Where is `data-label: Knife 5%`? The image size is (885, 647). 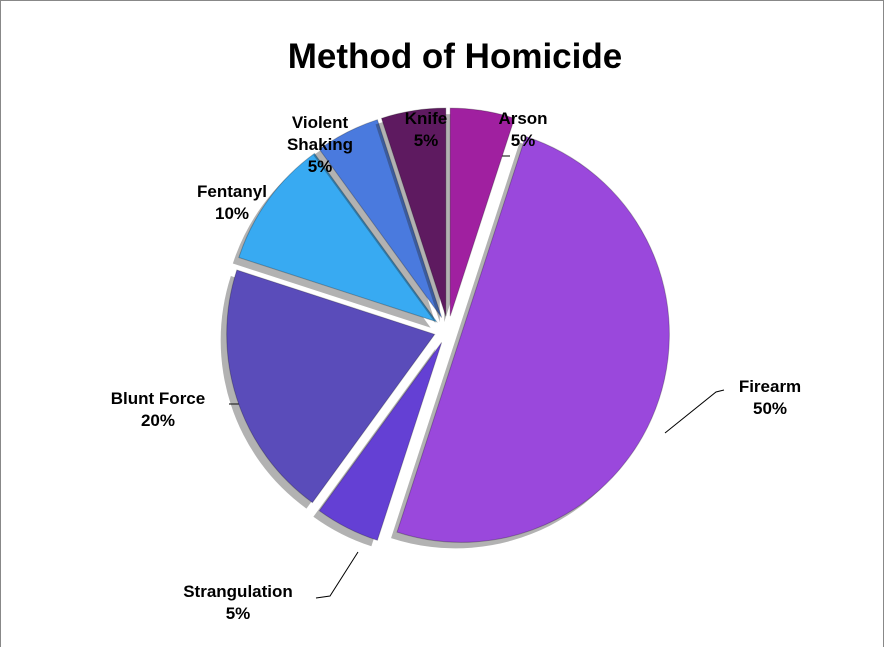 data-label: Knife 5% is located at coordinates (426, 130).